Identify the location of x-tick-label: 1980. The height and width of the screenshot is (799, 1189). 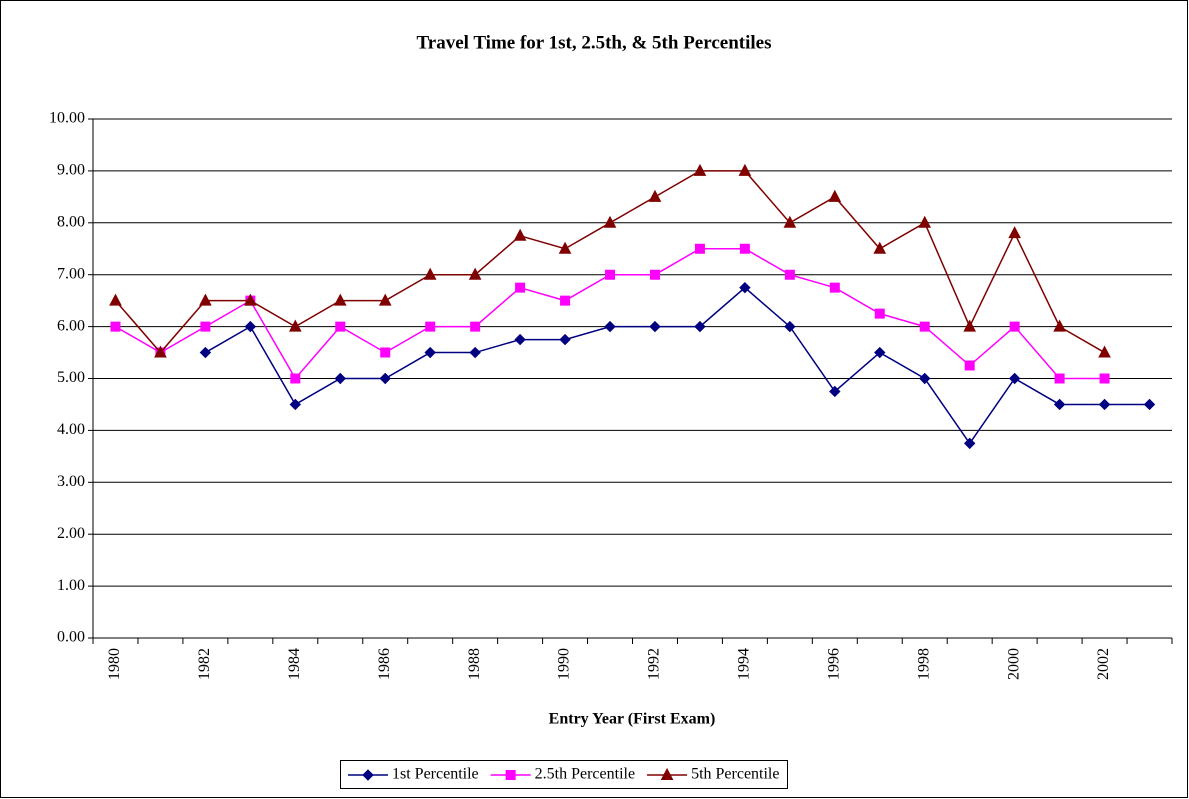
(114, 664).